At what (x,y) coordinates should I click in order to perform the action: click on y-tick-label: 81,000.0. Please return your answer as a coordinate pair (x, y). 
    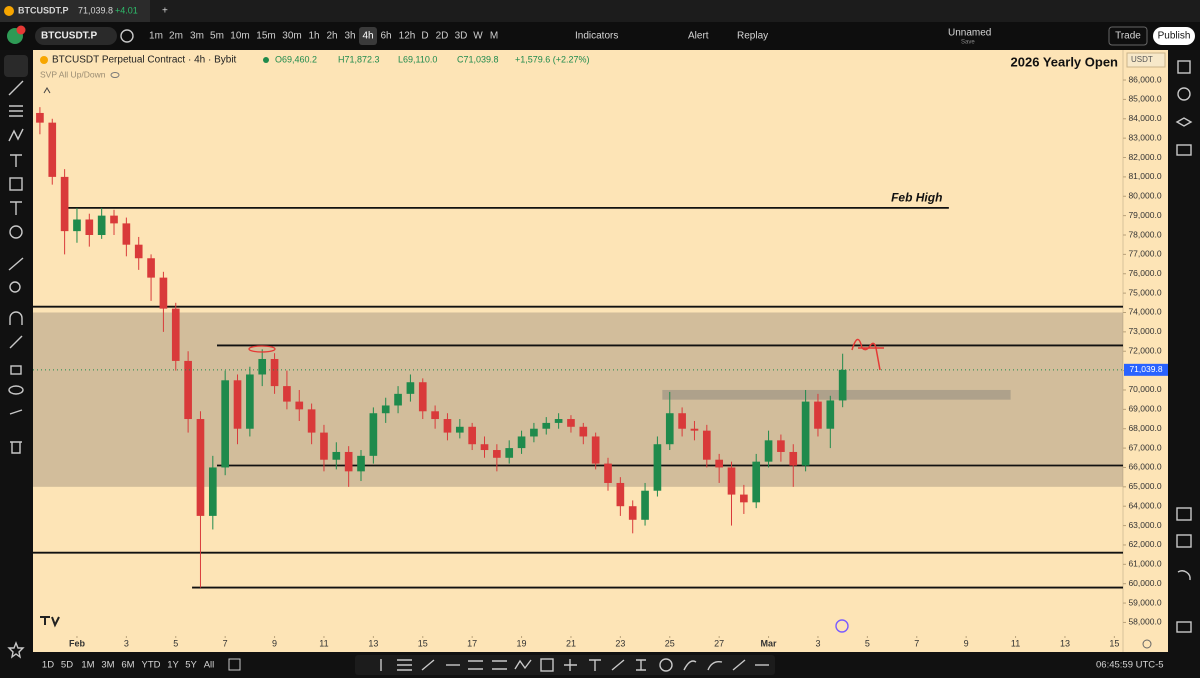
    Looking at the image, I should click on (1144, 176).